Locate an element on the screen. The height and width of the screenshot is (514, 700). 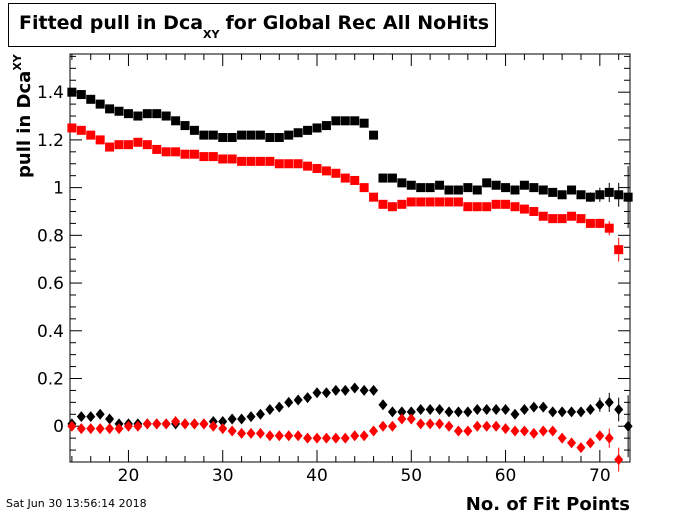
y-tick-label: 1.4 is located at coordinates (50, 93).